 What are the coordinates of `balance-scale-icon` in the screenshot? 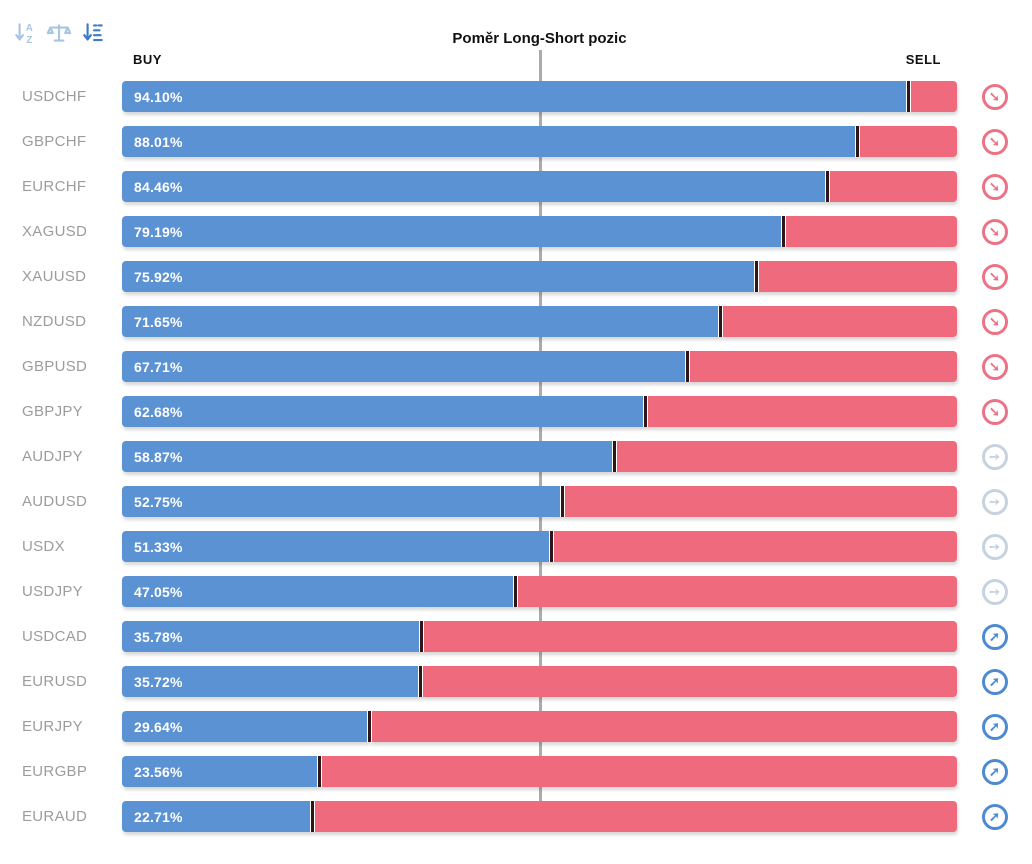 It's located at (59, 33).